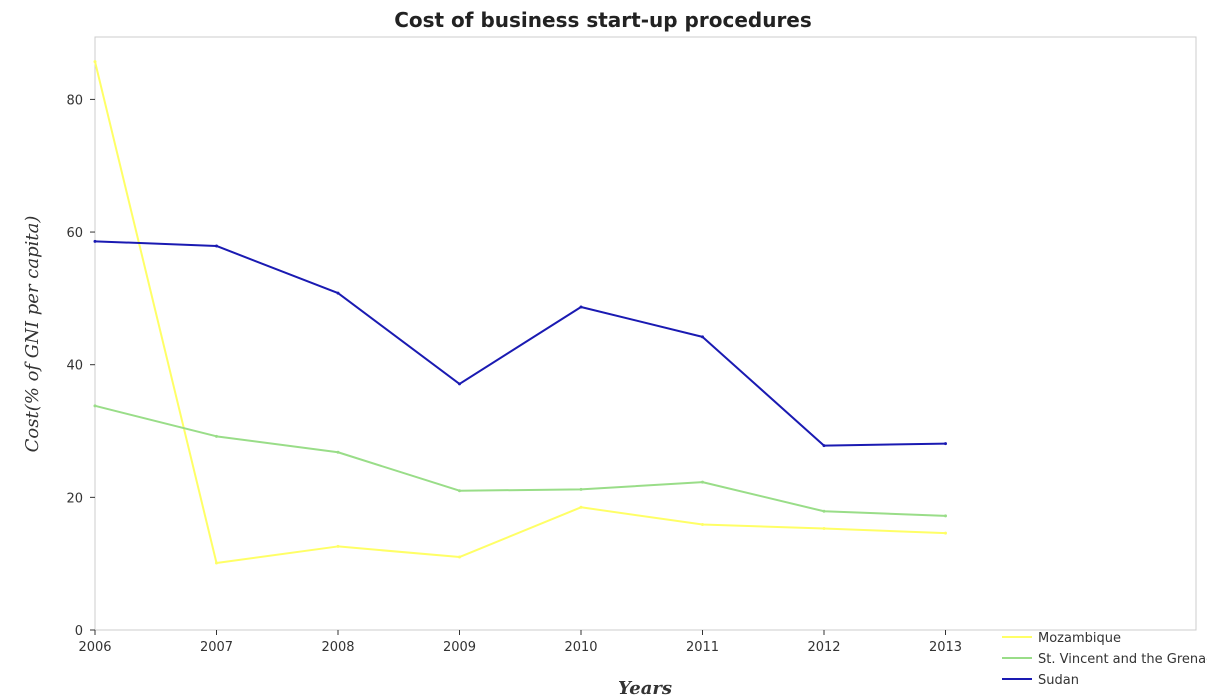 The width and height of the screenshot is (1207, 700). Describe the element at coordinates (1079, 638) in the screenshot. I see `legend-label: Mozambique` at that location.